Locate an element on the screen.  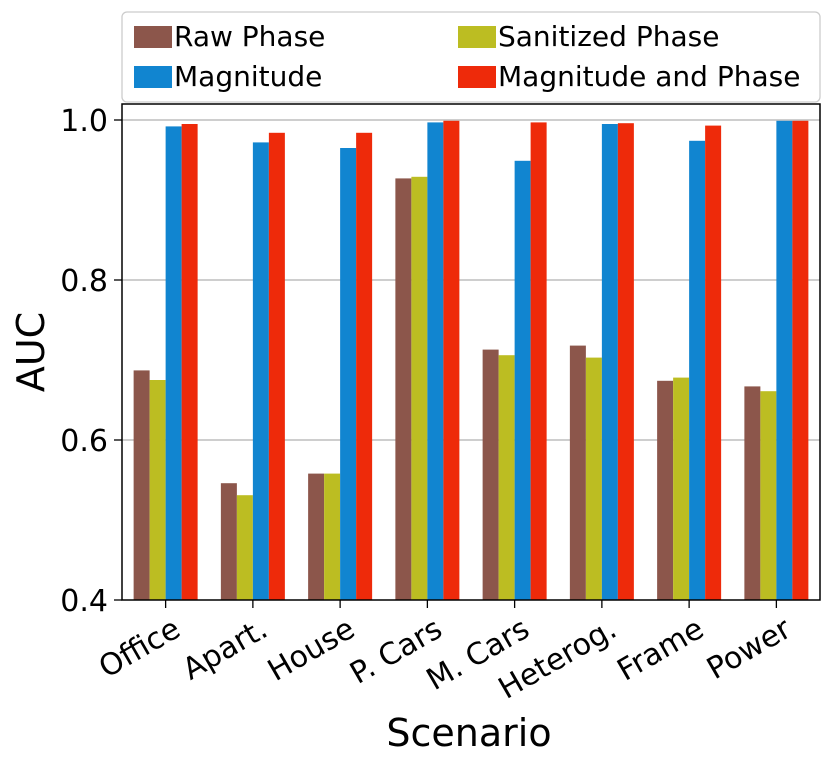
bar-raw-phase-power is located at coordinates (752, 493).